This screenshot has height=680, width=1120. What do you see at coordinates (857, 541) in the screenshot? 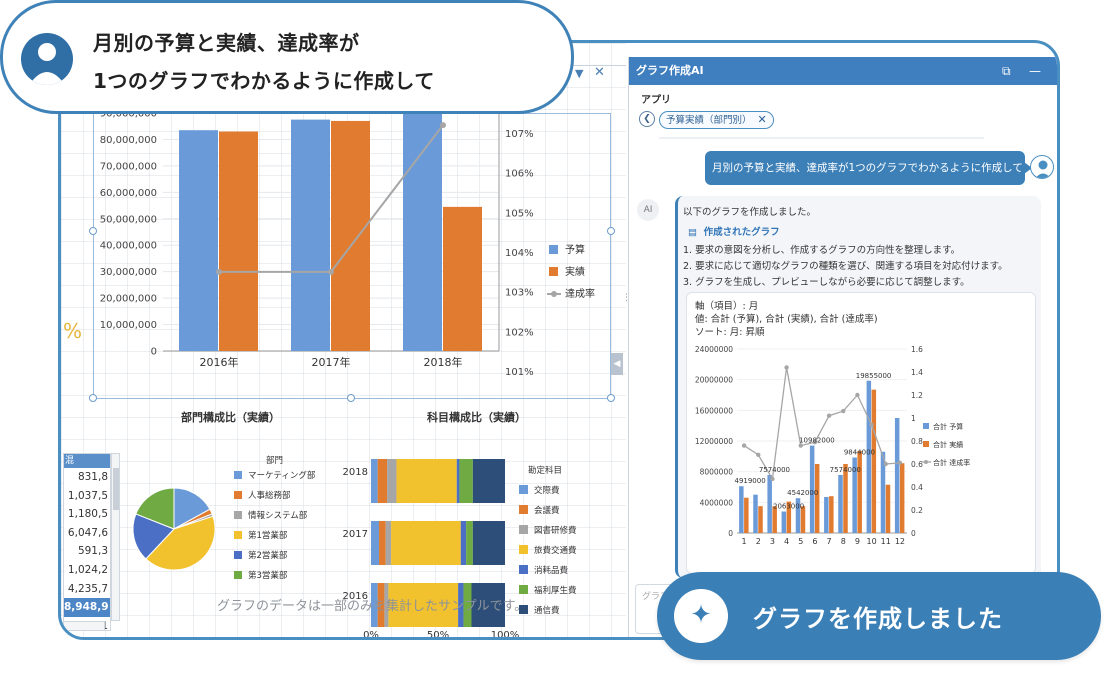
I see `x-tick-label: 9` at bounding box center [857, 541].